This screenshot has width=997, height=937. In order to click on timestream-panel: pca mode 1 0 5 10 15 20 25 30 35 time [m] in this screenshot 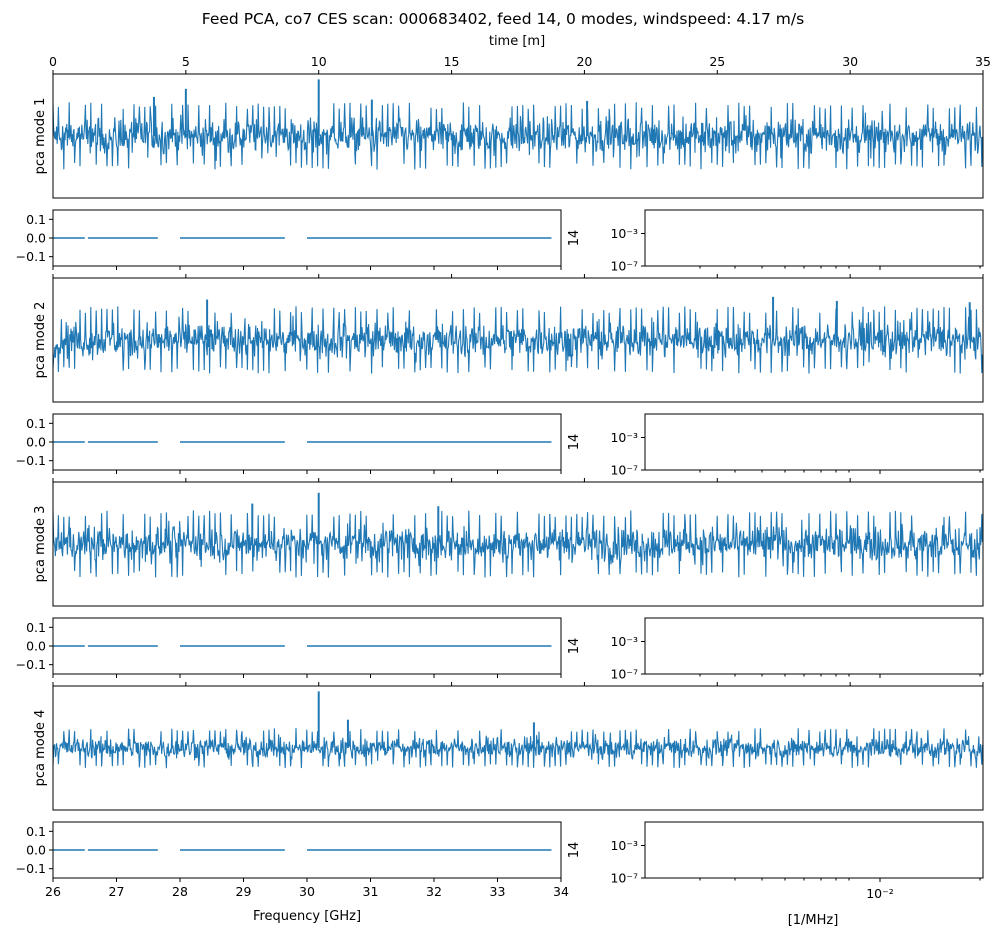, I will do `click(512, 104)`.